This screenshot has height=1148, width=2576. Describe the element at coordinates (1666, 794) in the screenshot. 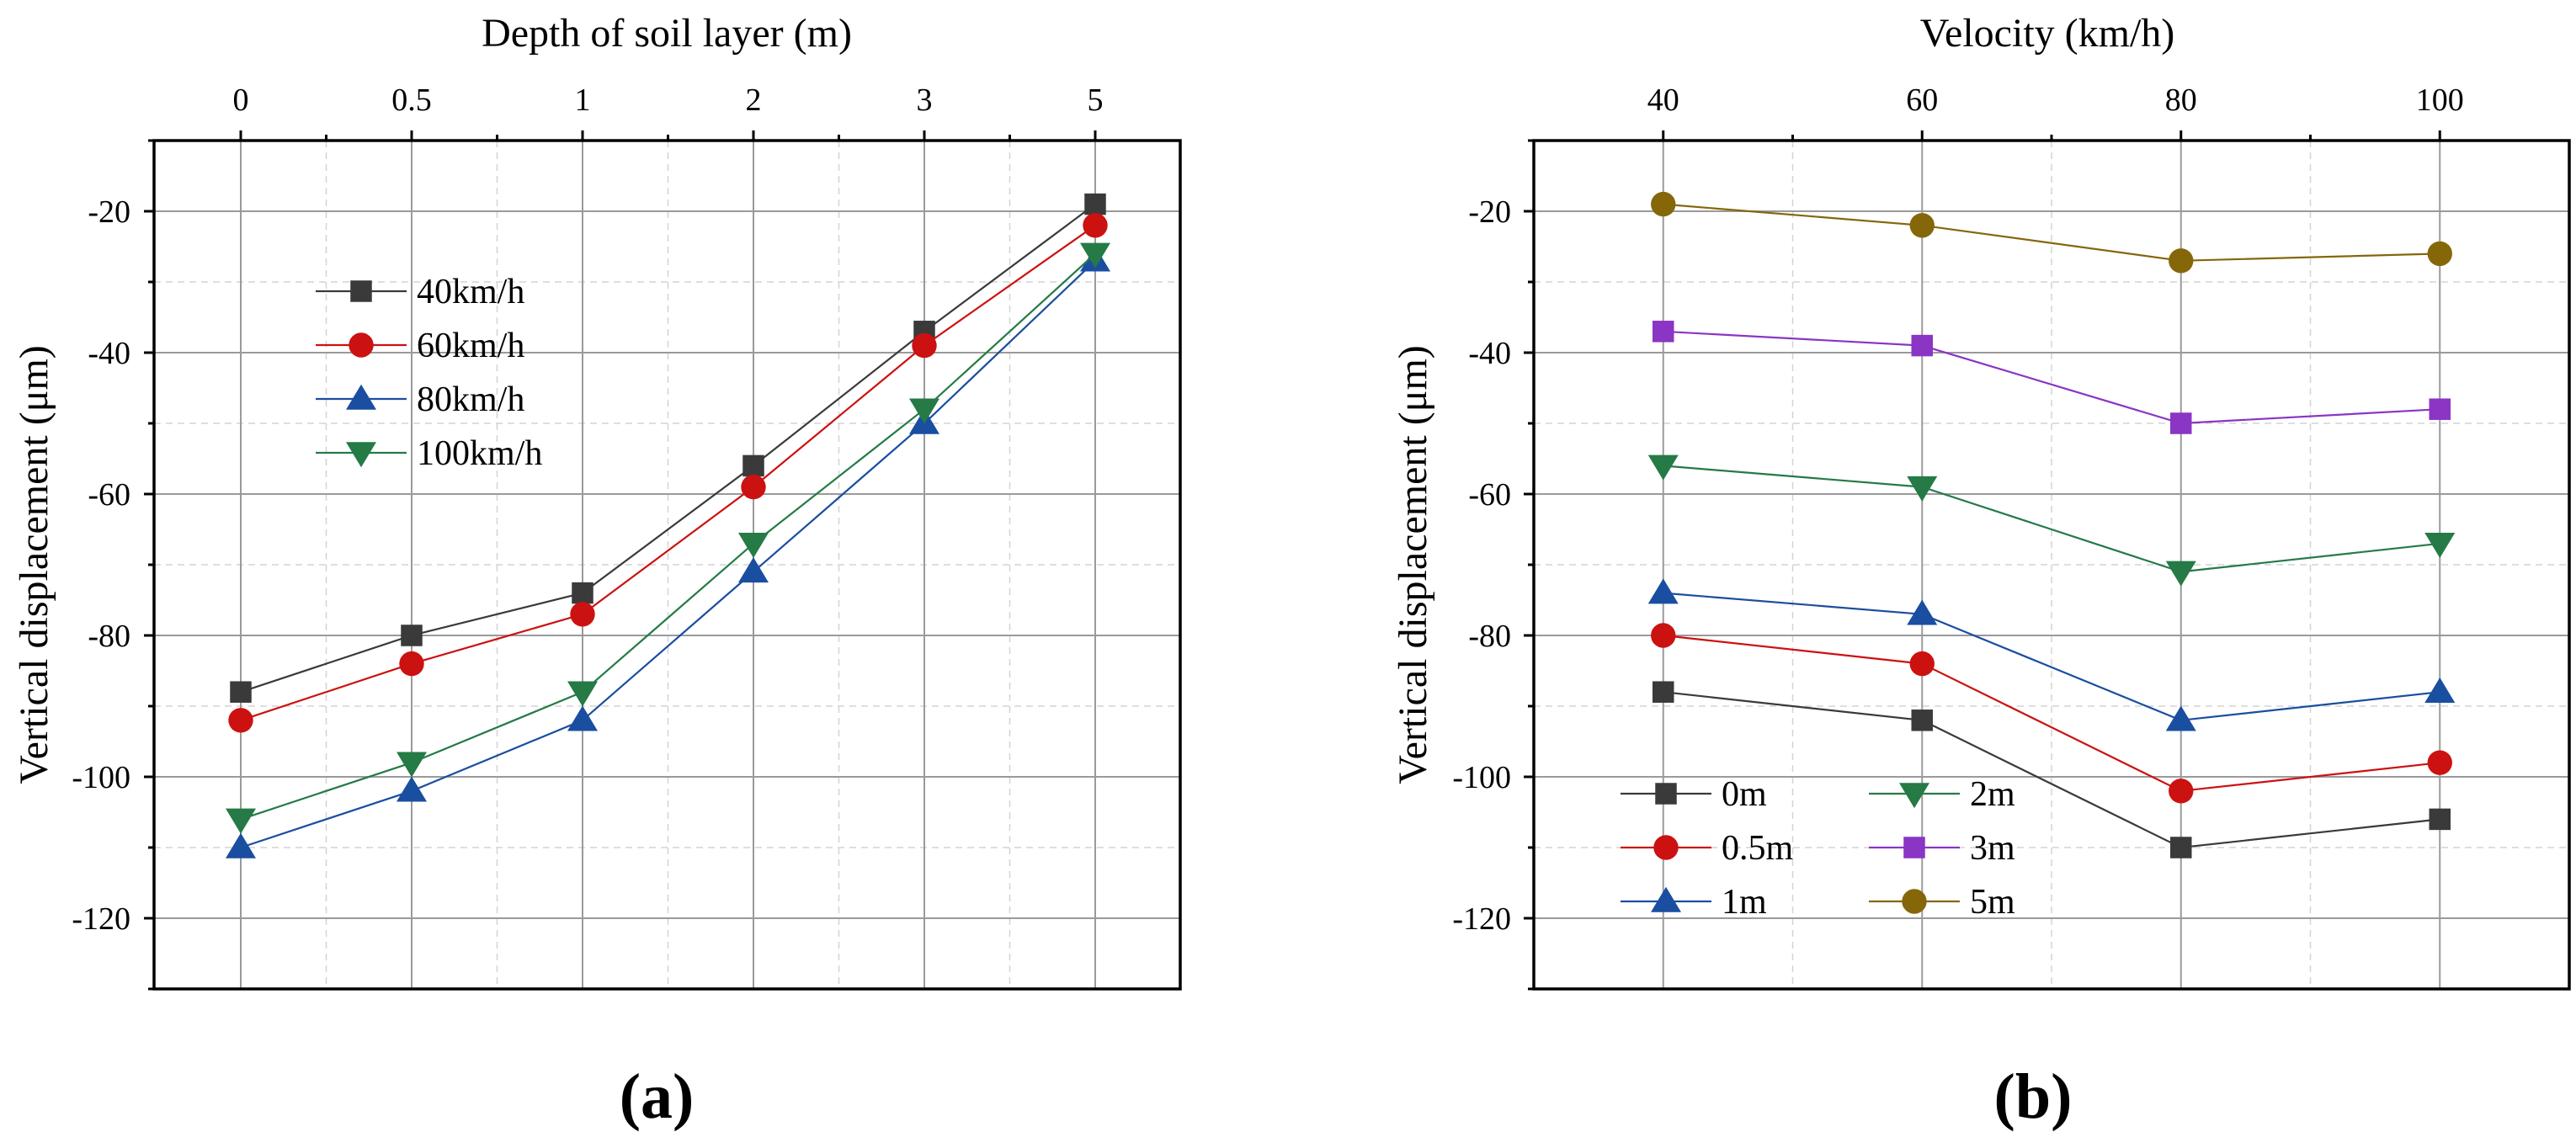

I see `legend-marker-0m` at that location.